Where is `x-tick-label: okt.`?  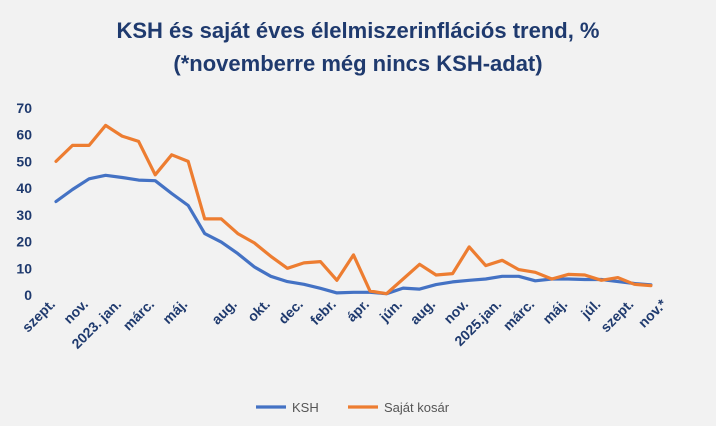 x-tick-label: okt. is located at coordinates (258, 310).